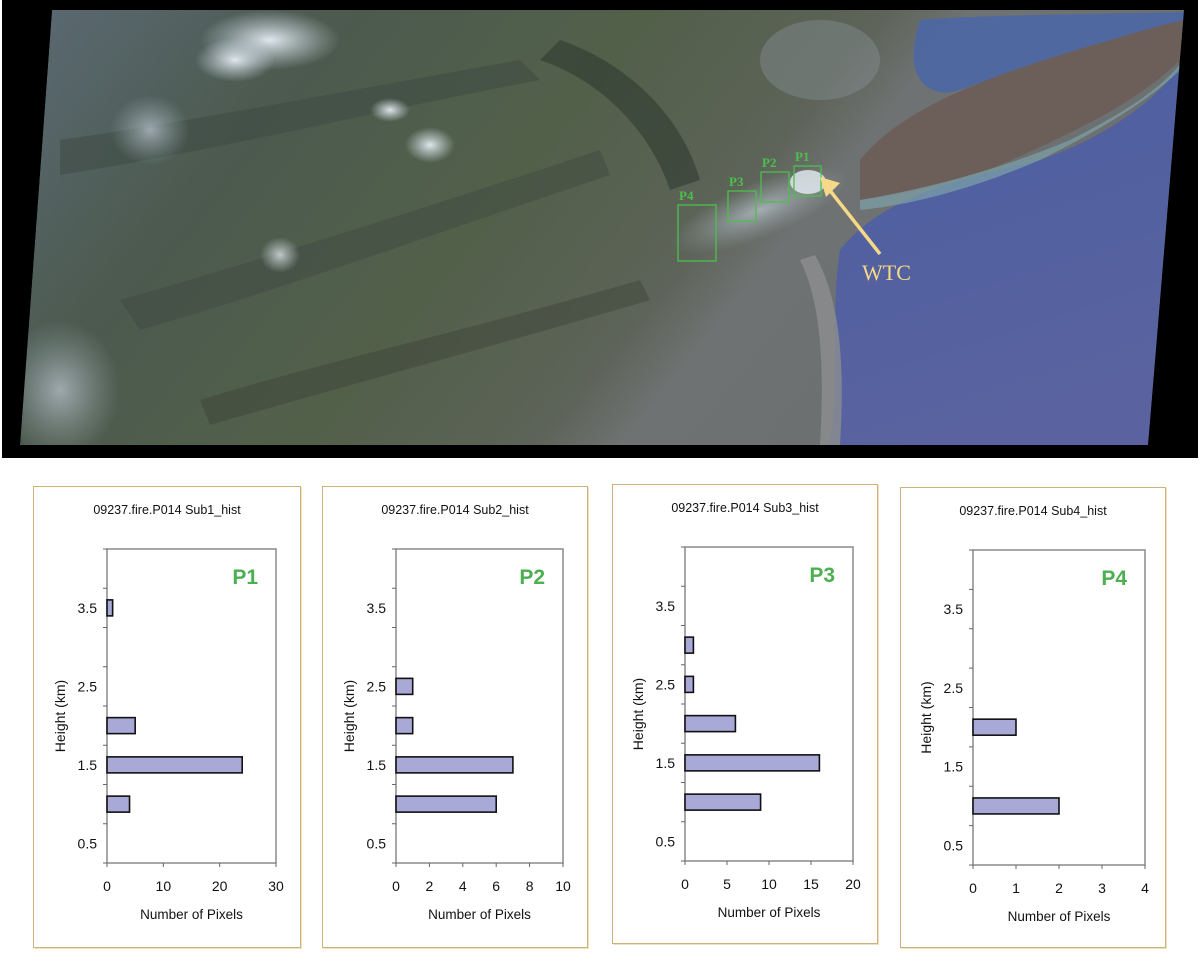  I want to click on x-tick-label: 5, so click(727, 884).